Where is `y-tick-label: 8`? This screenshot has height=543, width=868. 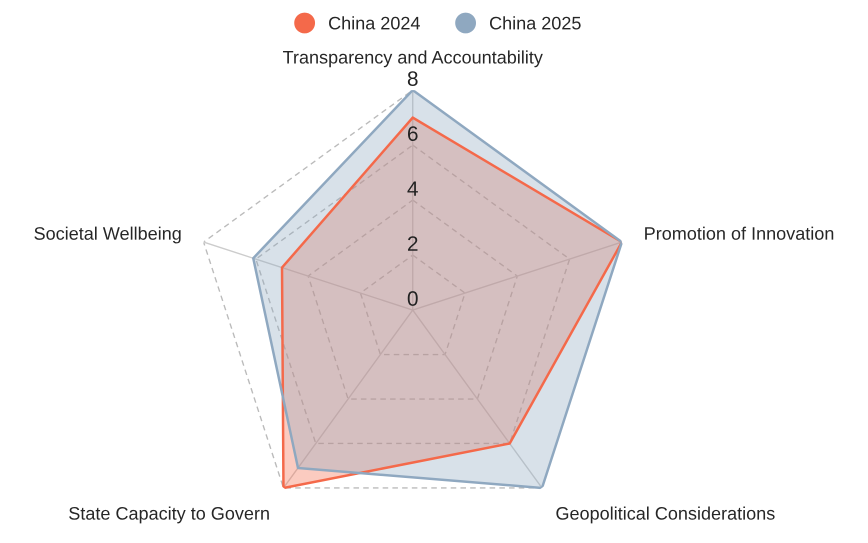 y-tick-label: 8 is located at coordinates (413, 78).